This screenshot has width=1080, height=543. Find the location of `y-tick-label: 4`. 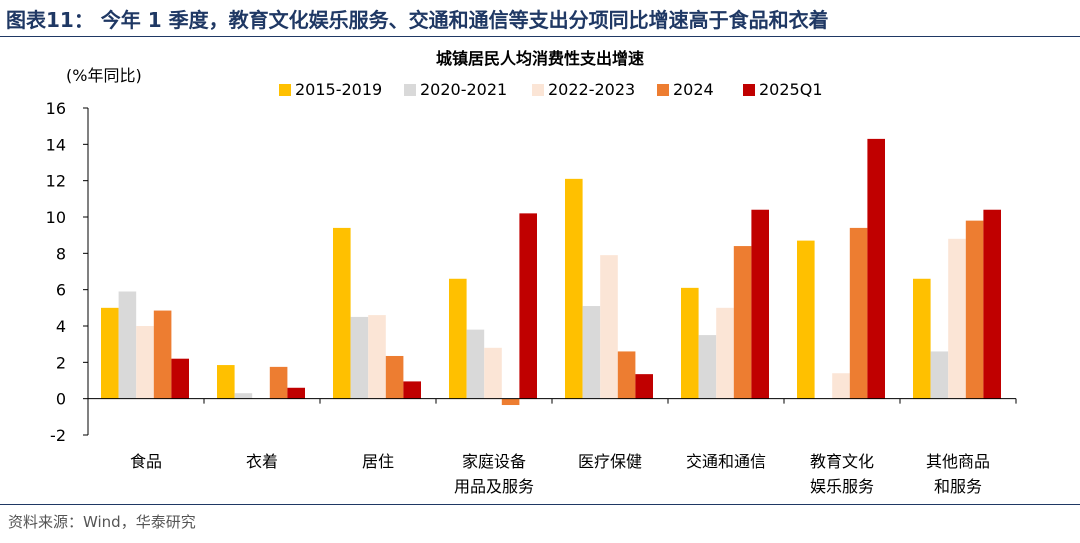

y-tick-label: 4 is located at coordinates (61, 326).